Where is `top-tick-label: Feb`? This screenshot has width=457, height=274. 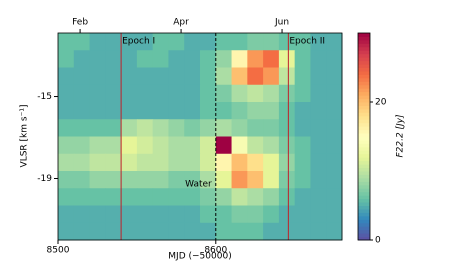 top-tick-label: Feb is located at coordinates (80, 23).